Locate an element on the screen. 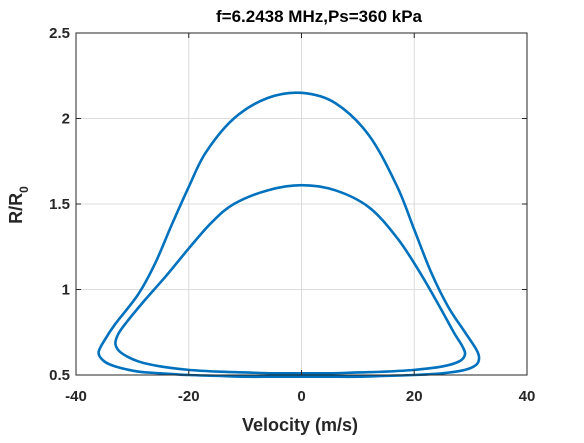 The width and height of the screenshot is (584, 443). y-axis-label: R/R0 is located at coordinates (18, 205).